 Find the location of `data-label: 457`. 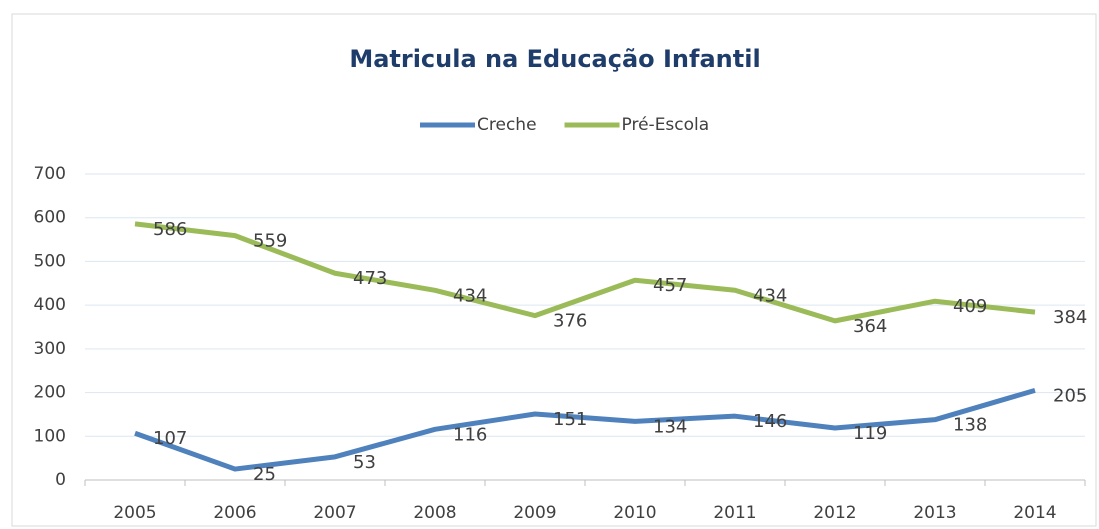

data-label: 457 is located at coordinates (670, 285).